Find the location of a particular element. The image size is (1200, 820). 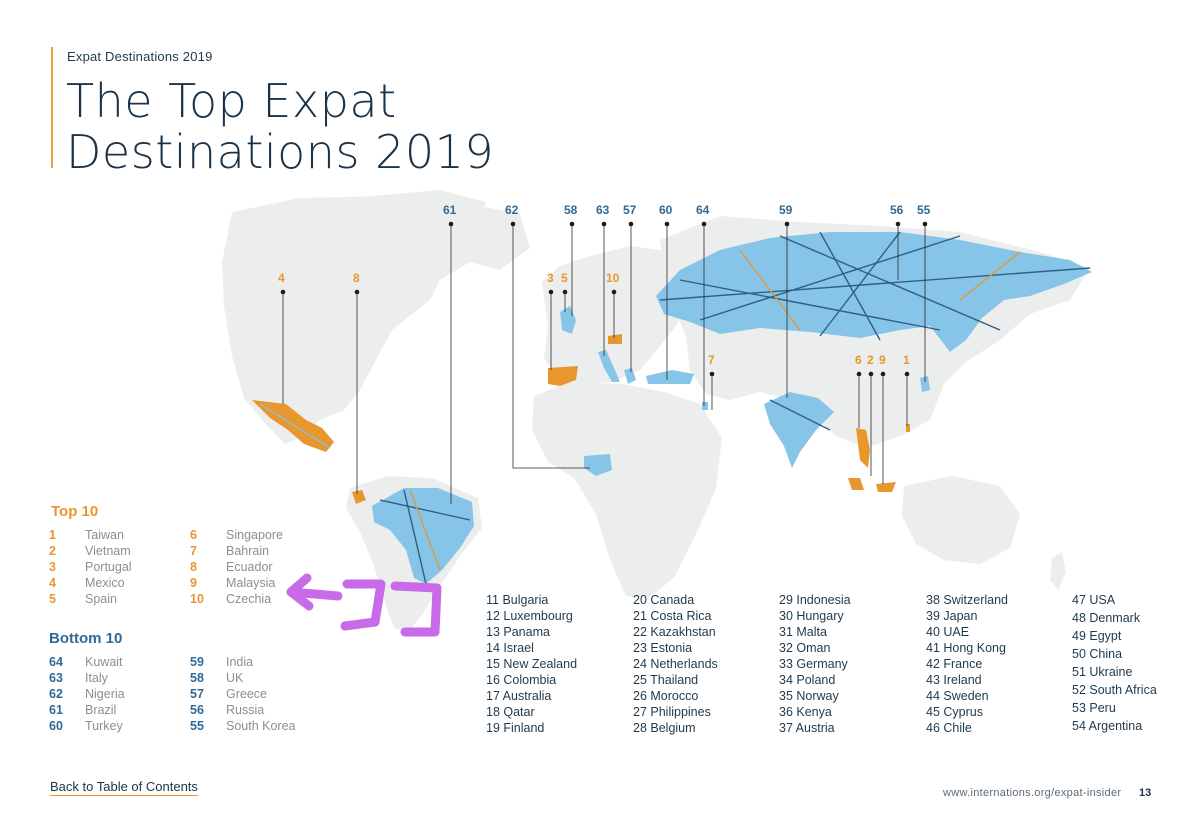

rank-number: 4 is located at coordinates (52, 583).